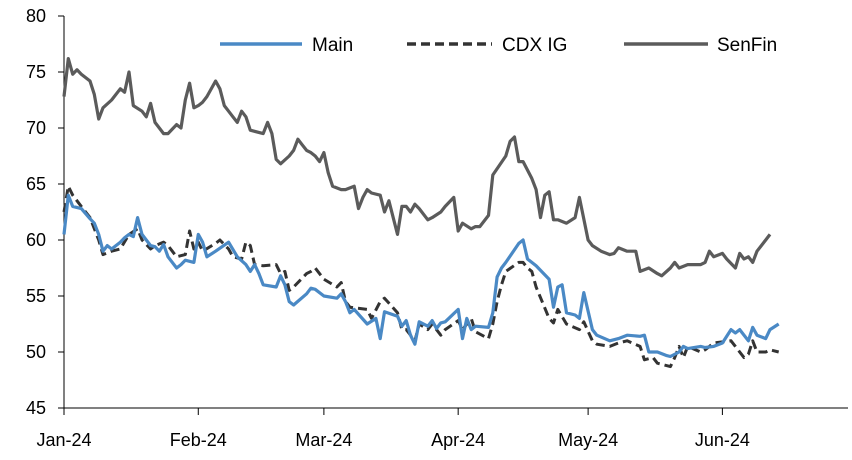  I want to click on legend-item: CDX IG, so click(487, 45).